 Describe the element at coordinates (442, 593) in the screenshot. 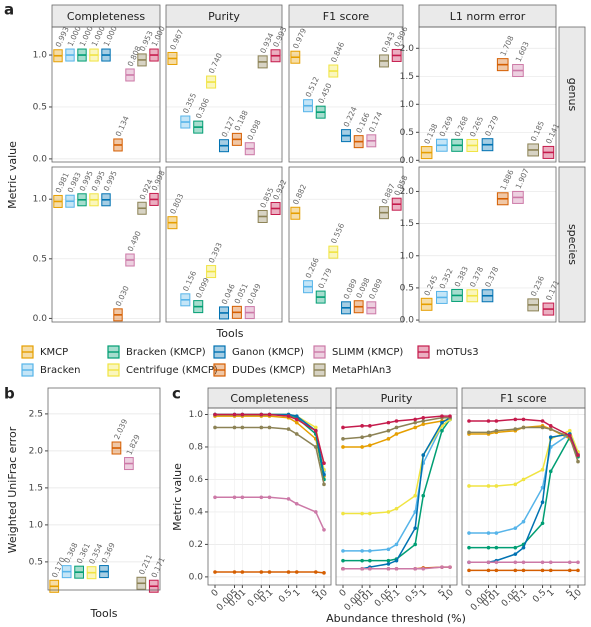

I see `x-tick-label: 5` at that location.